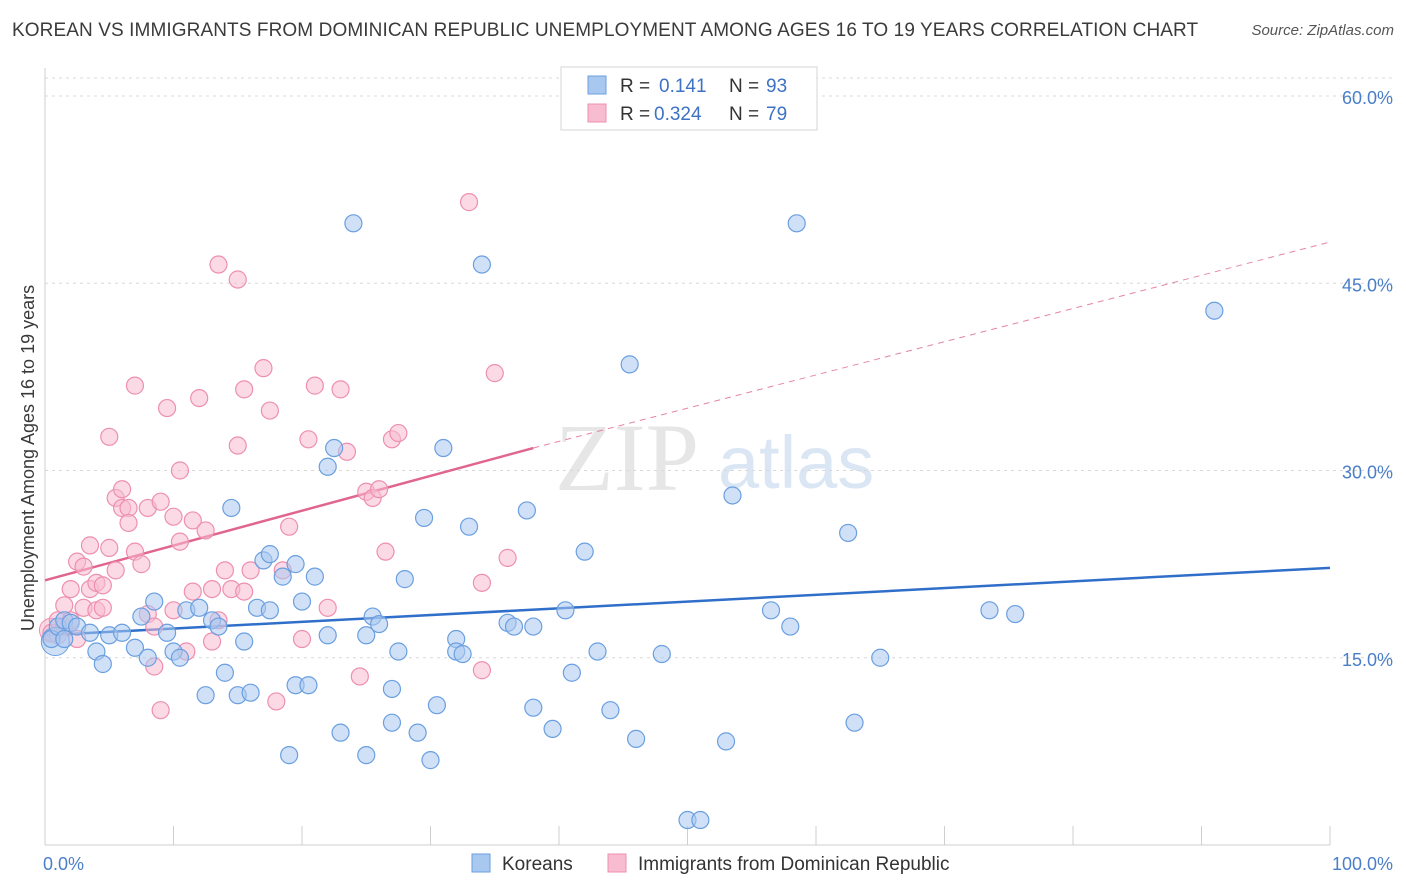 Image resolution: width=1406 pixels, height=892 pixels. Describe the element at coordinates (635, 86) in the screenshot. I see `legend-r-label-koreans: R =` at that location.